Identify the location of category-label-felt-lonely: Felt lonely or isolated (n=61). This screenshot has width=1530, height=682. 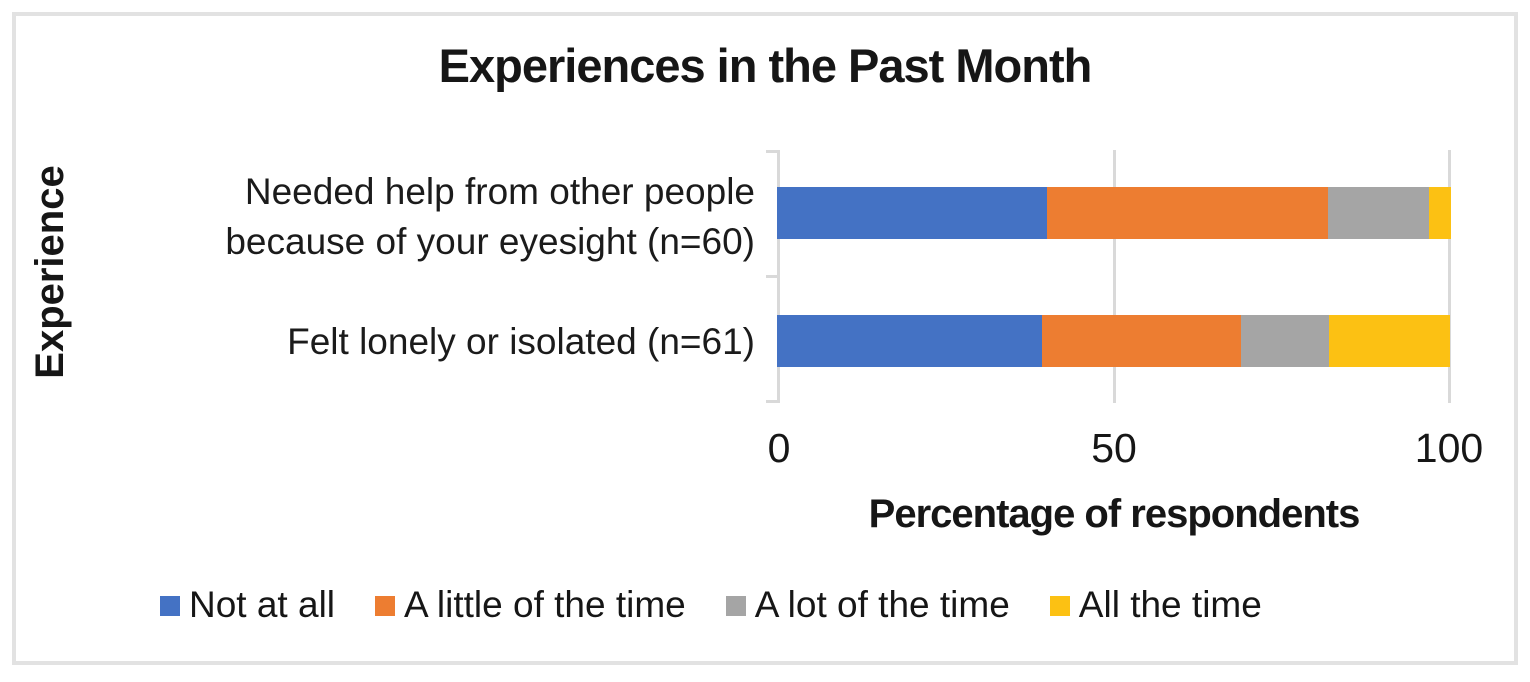
(521, 341).